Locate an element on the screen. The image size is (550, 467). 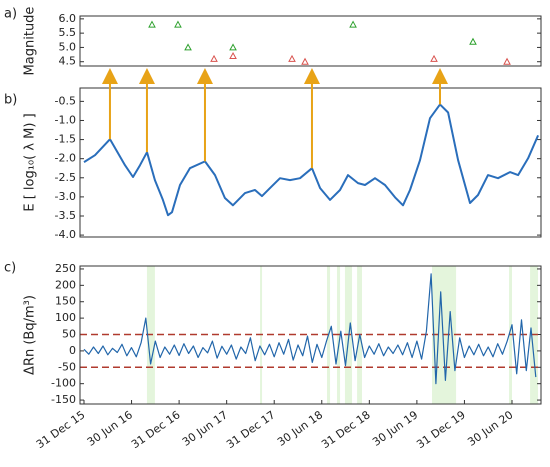
x-tick-label: 30 Jun 18 is located at coordinates (300, 428).